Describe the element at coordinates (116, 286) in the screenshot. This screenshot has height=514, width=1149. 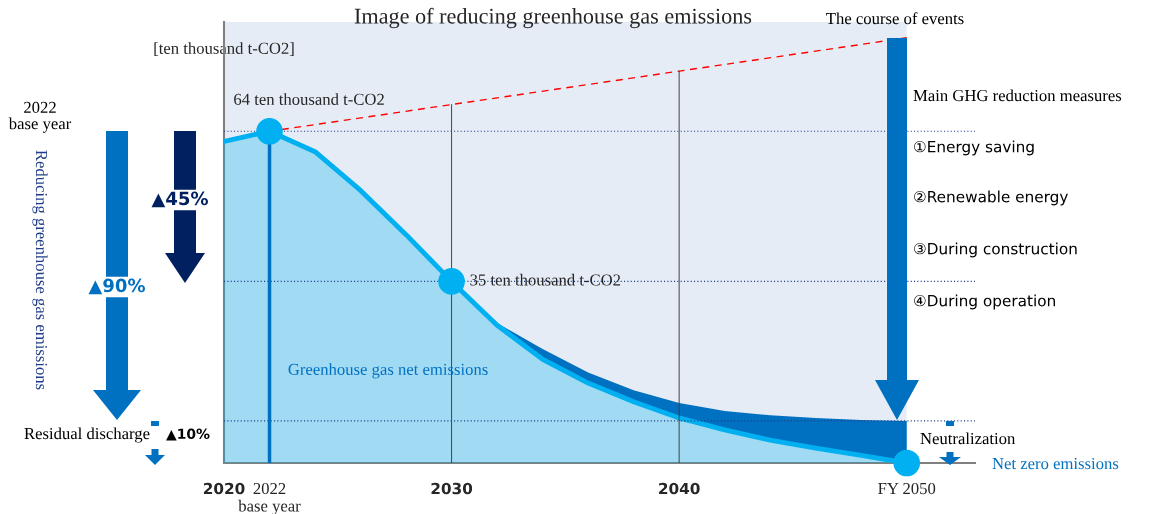
I see `text: ▲90%` at that location.